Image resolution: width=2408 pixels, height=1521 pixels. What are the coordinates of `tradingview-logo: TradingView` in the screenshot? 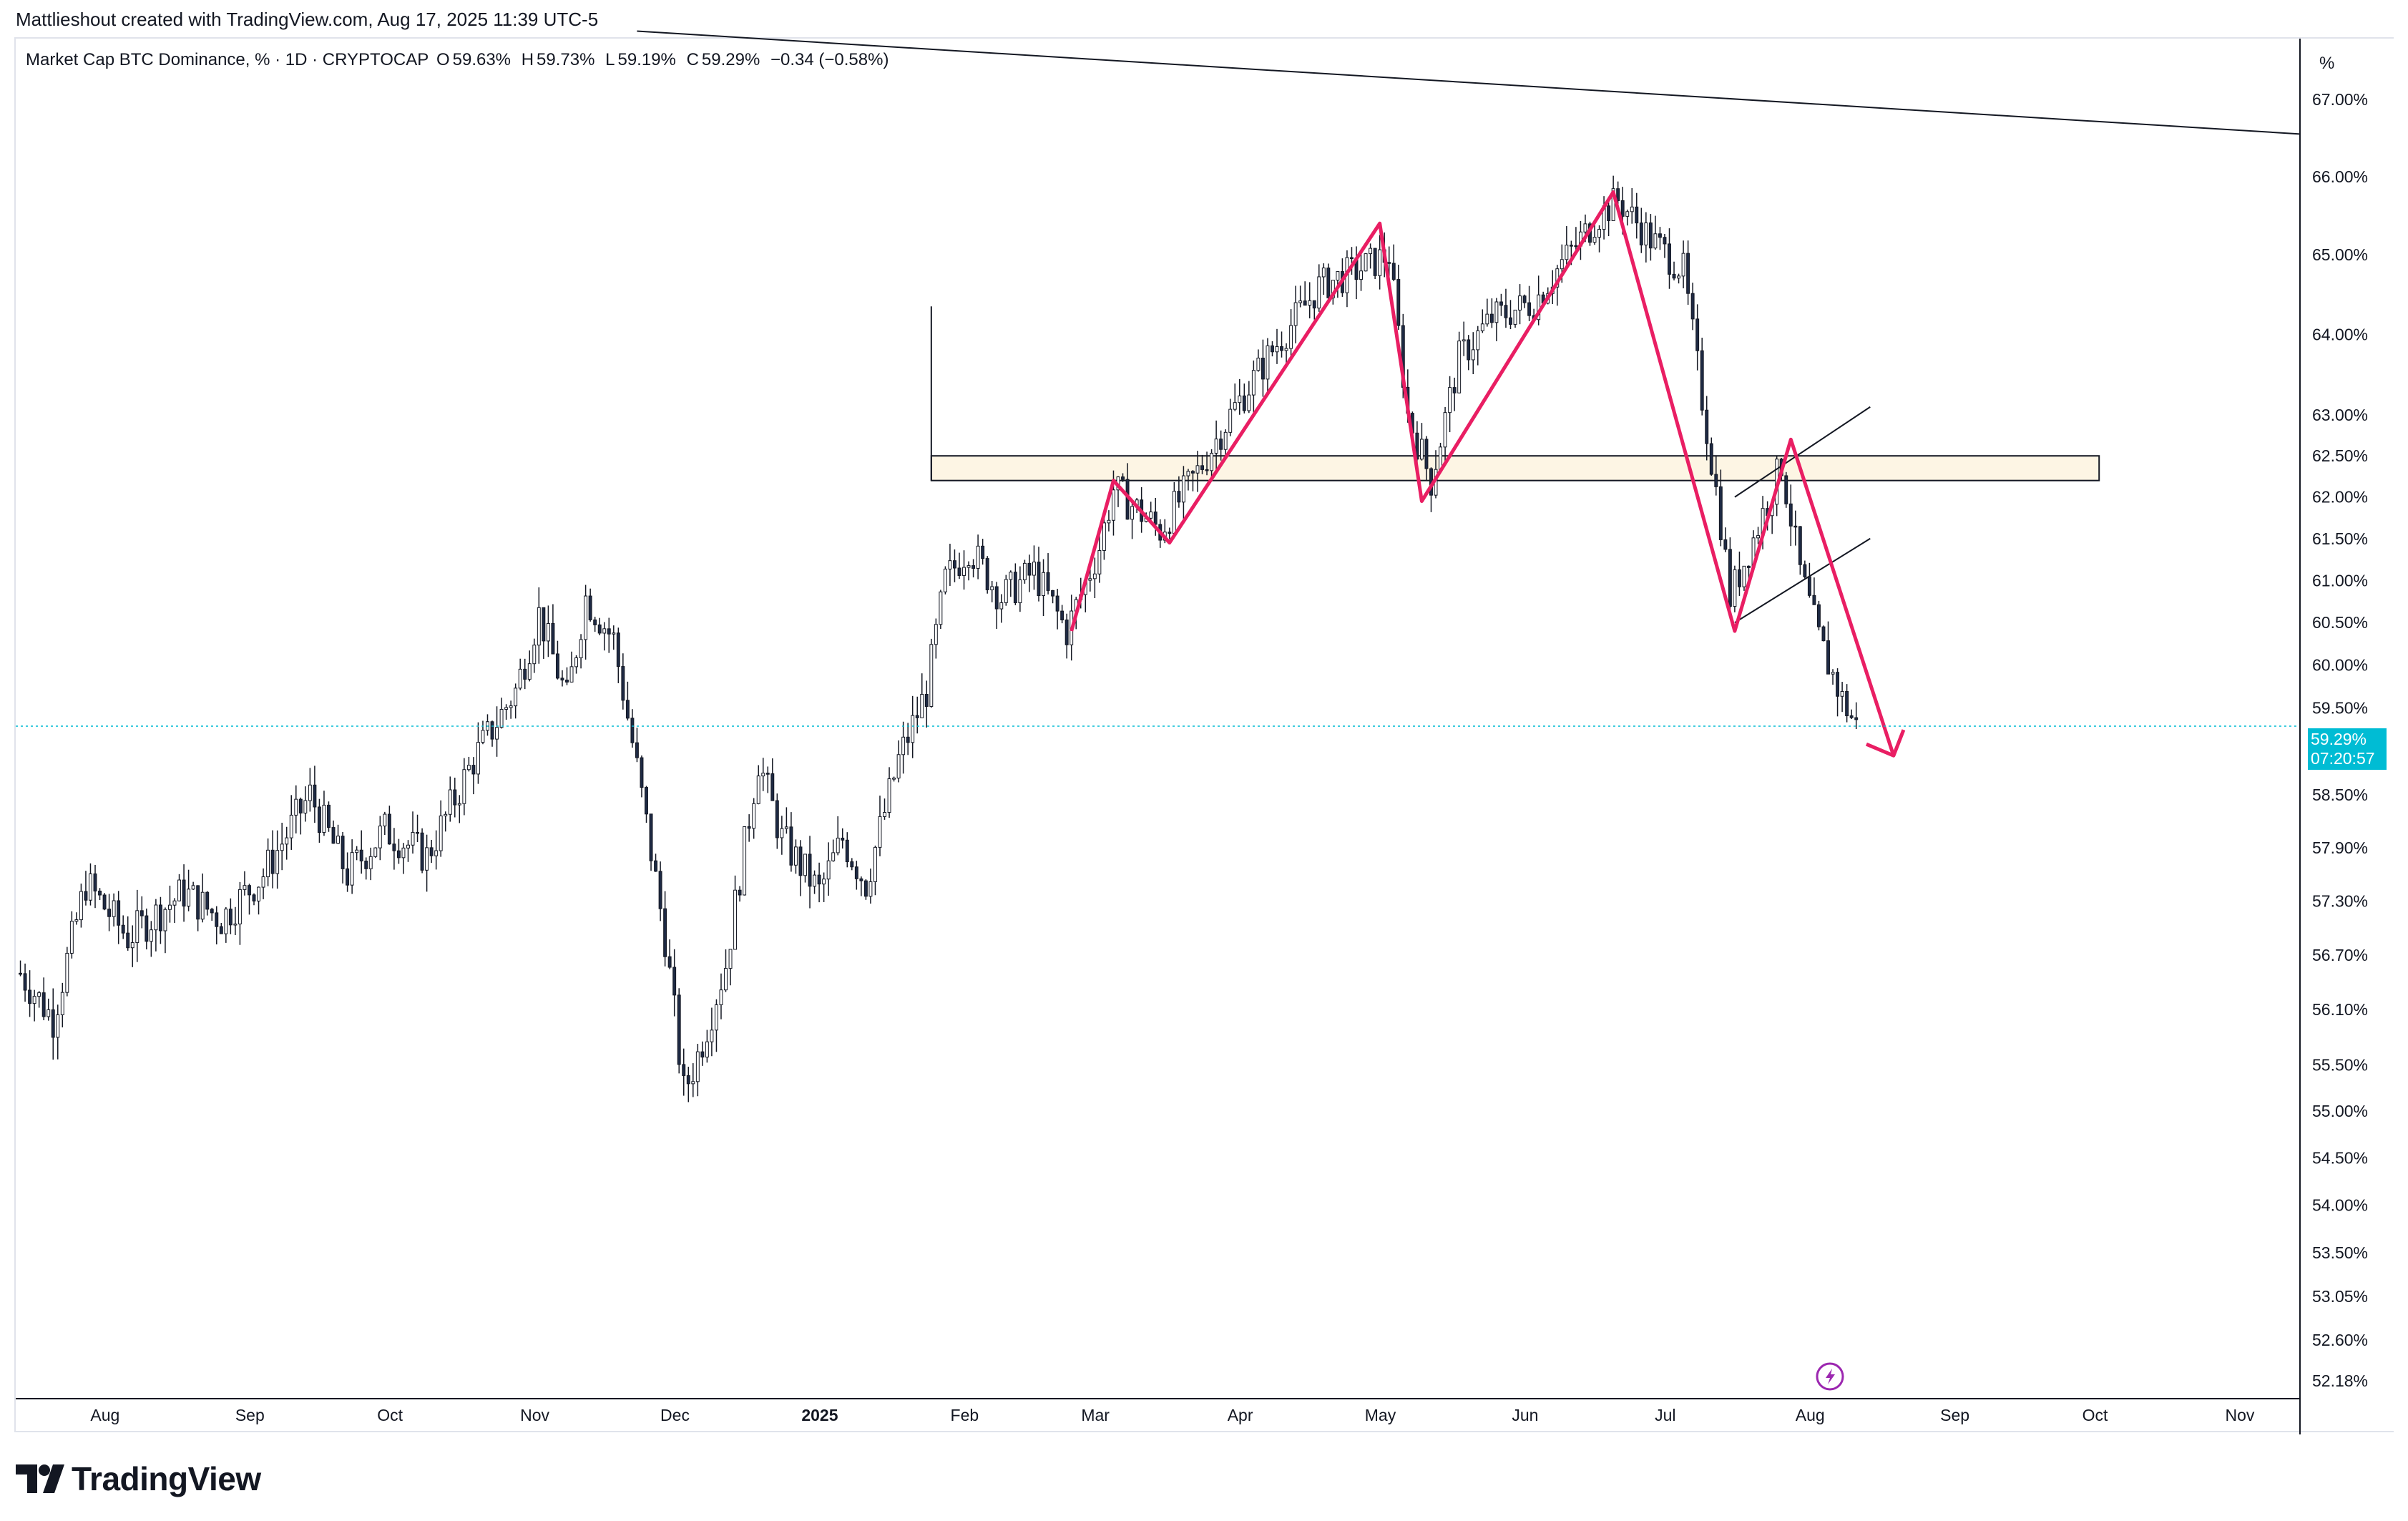 It's located at (138, 1479).